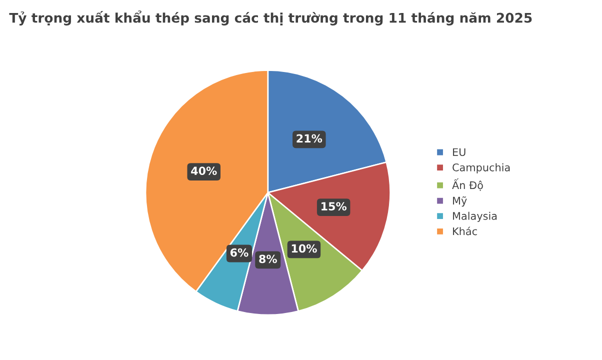  I want to click on data-label: 10%, so click(304, 248).